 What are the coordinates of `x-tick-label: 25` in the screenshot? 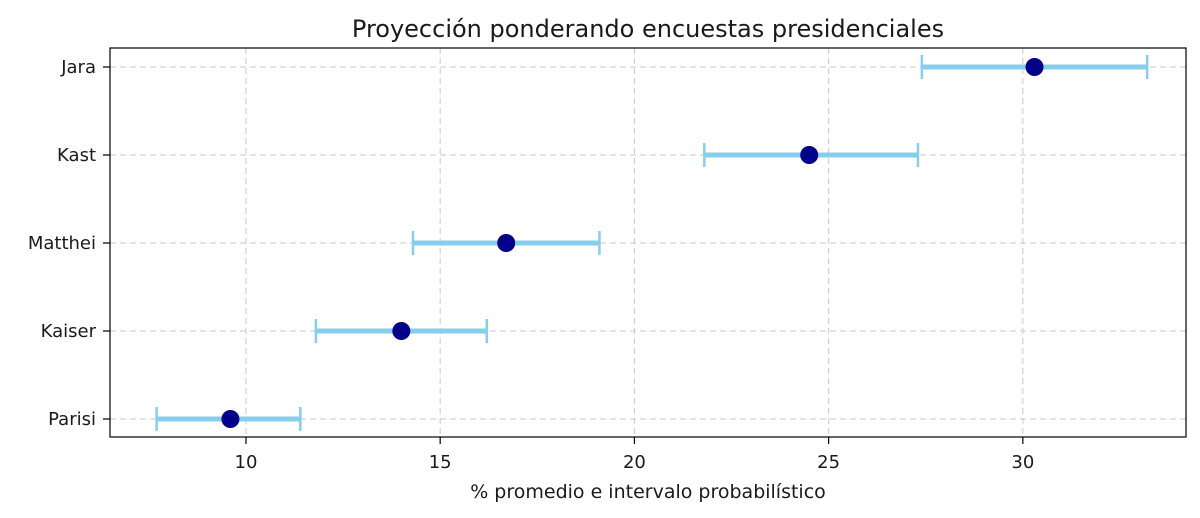 It's located at (828, 462).